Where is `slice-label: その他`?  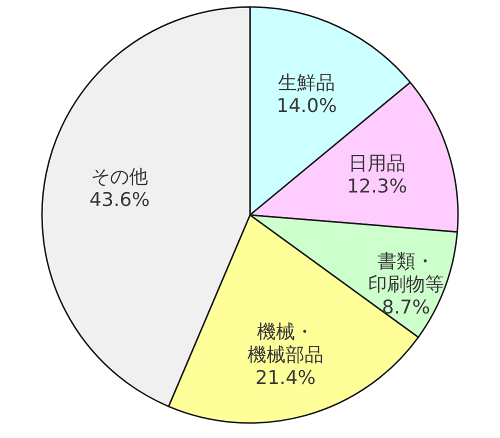
slice-label: その他 is located at coordinates (119, 177).